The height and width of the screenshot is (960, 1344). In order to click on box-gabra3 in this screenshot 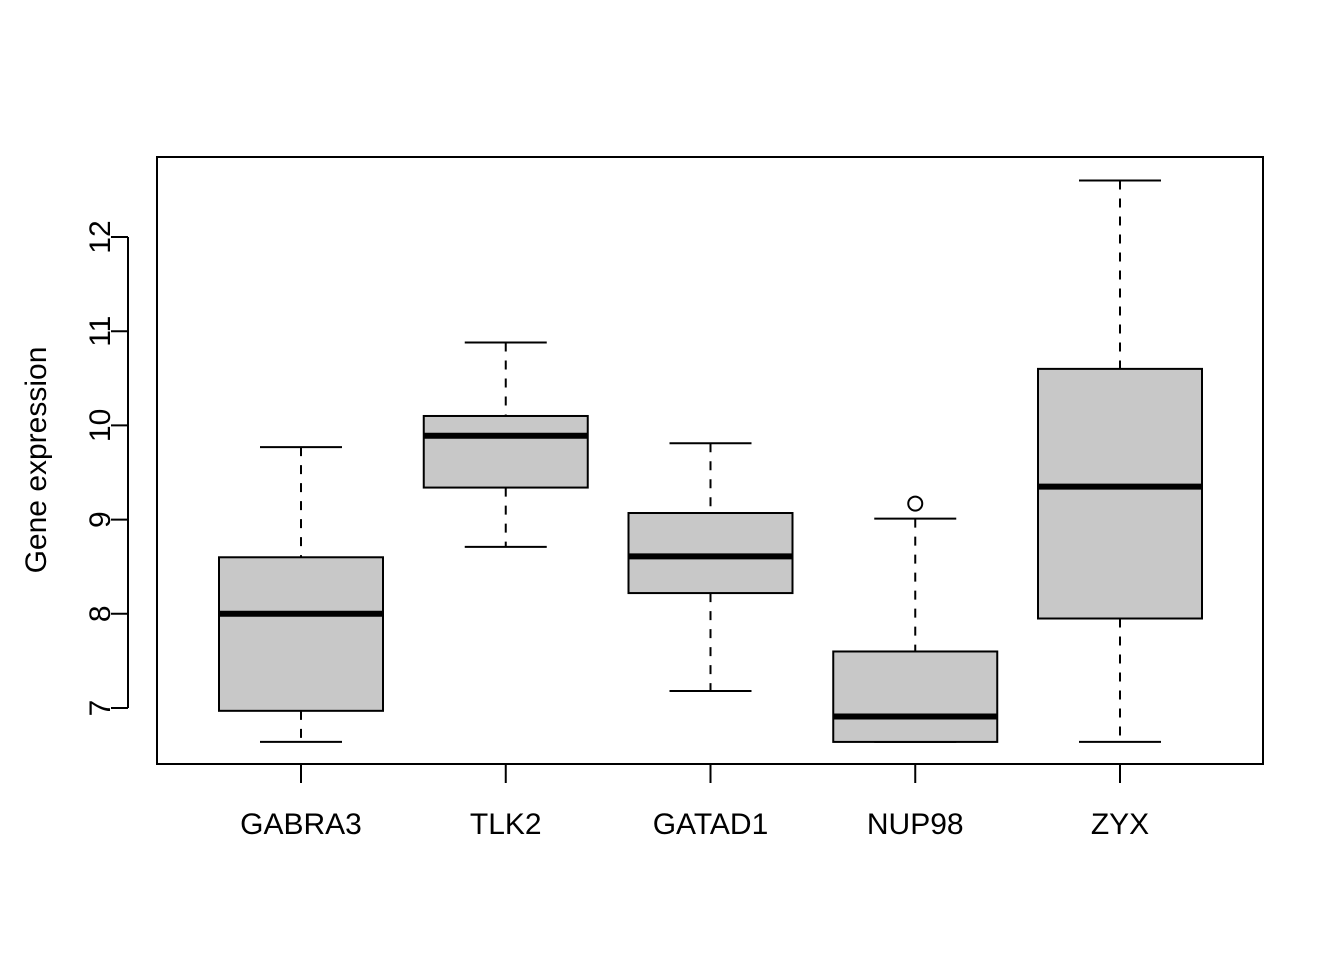, I will do `click(301, 594)`.